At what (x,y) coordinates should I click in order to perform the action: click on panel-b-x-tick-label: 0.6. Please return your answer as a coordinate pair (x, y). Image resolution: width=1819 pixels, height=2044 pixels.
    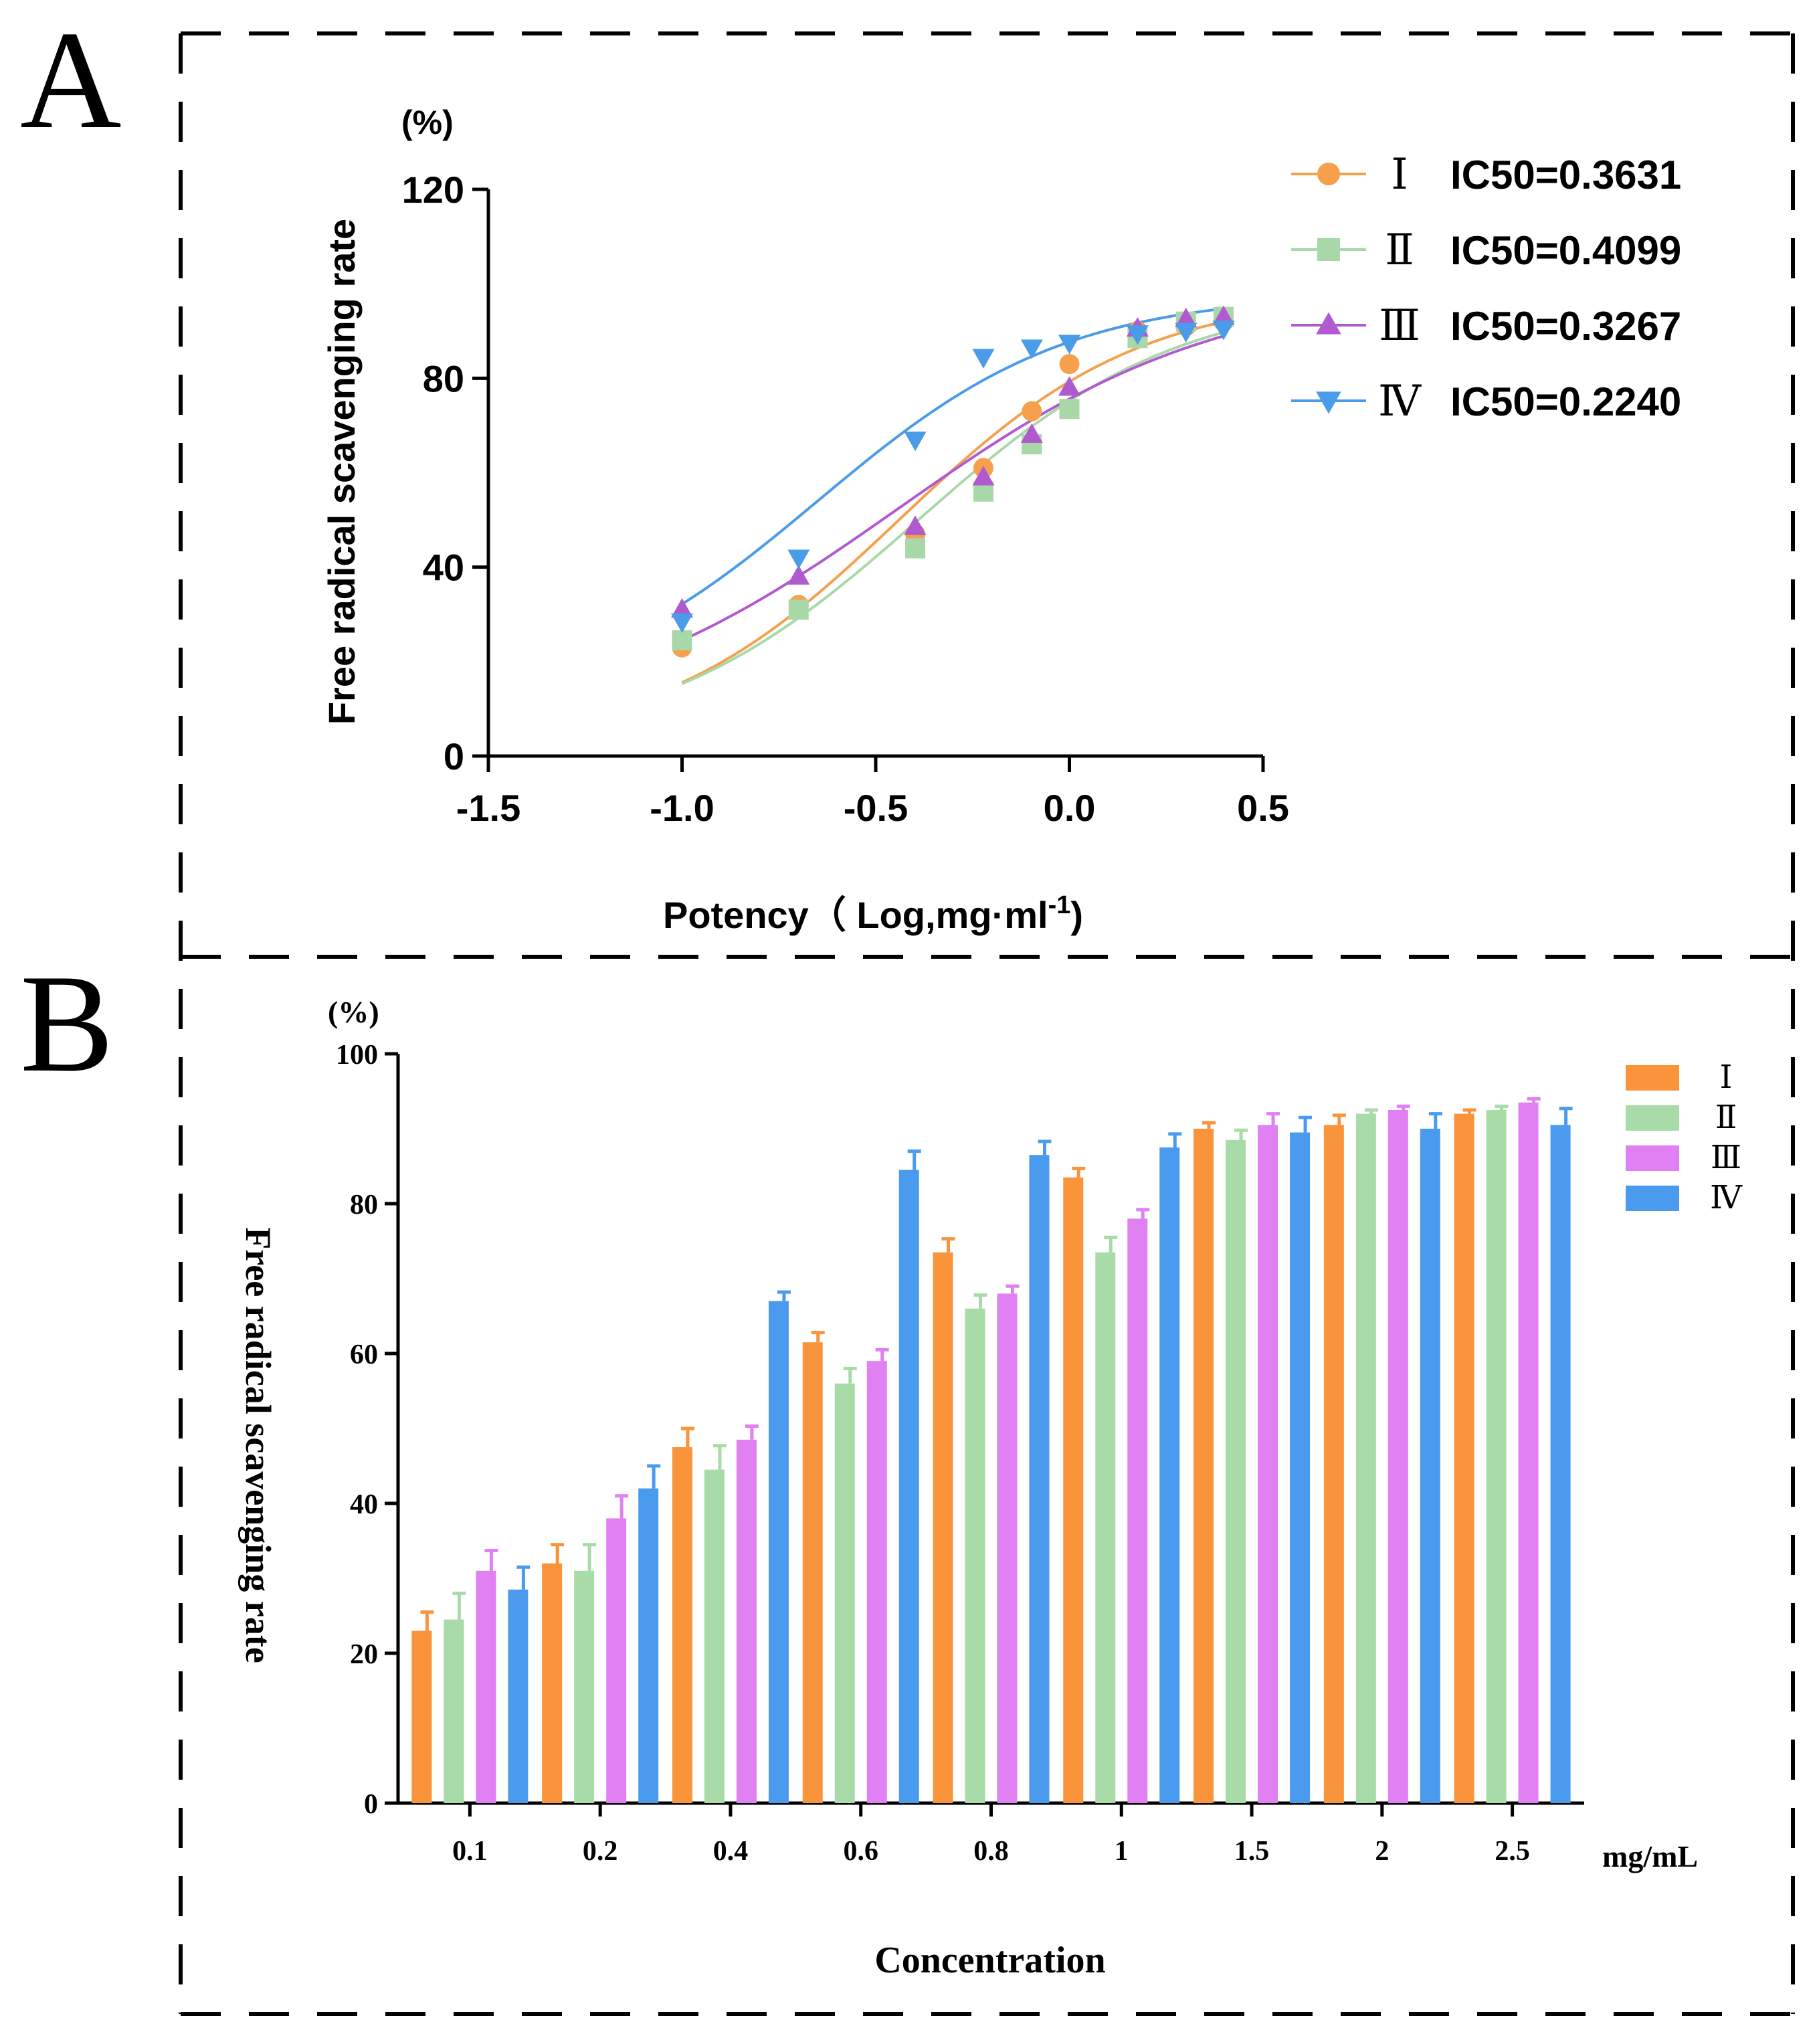
    Looking at the image, I should click on (860, 1851).